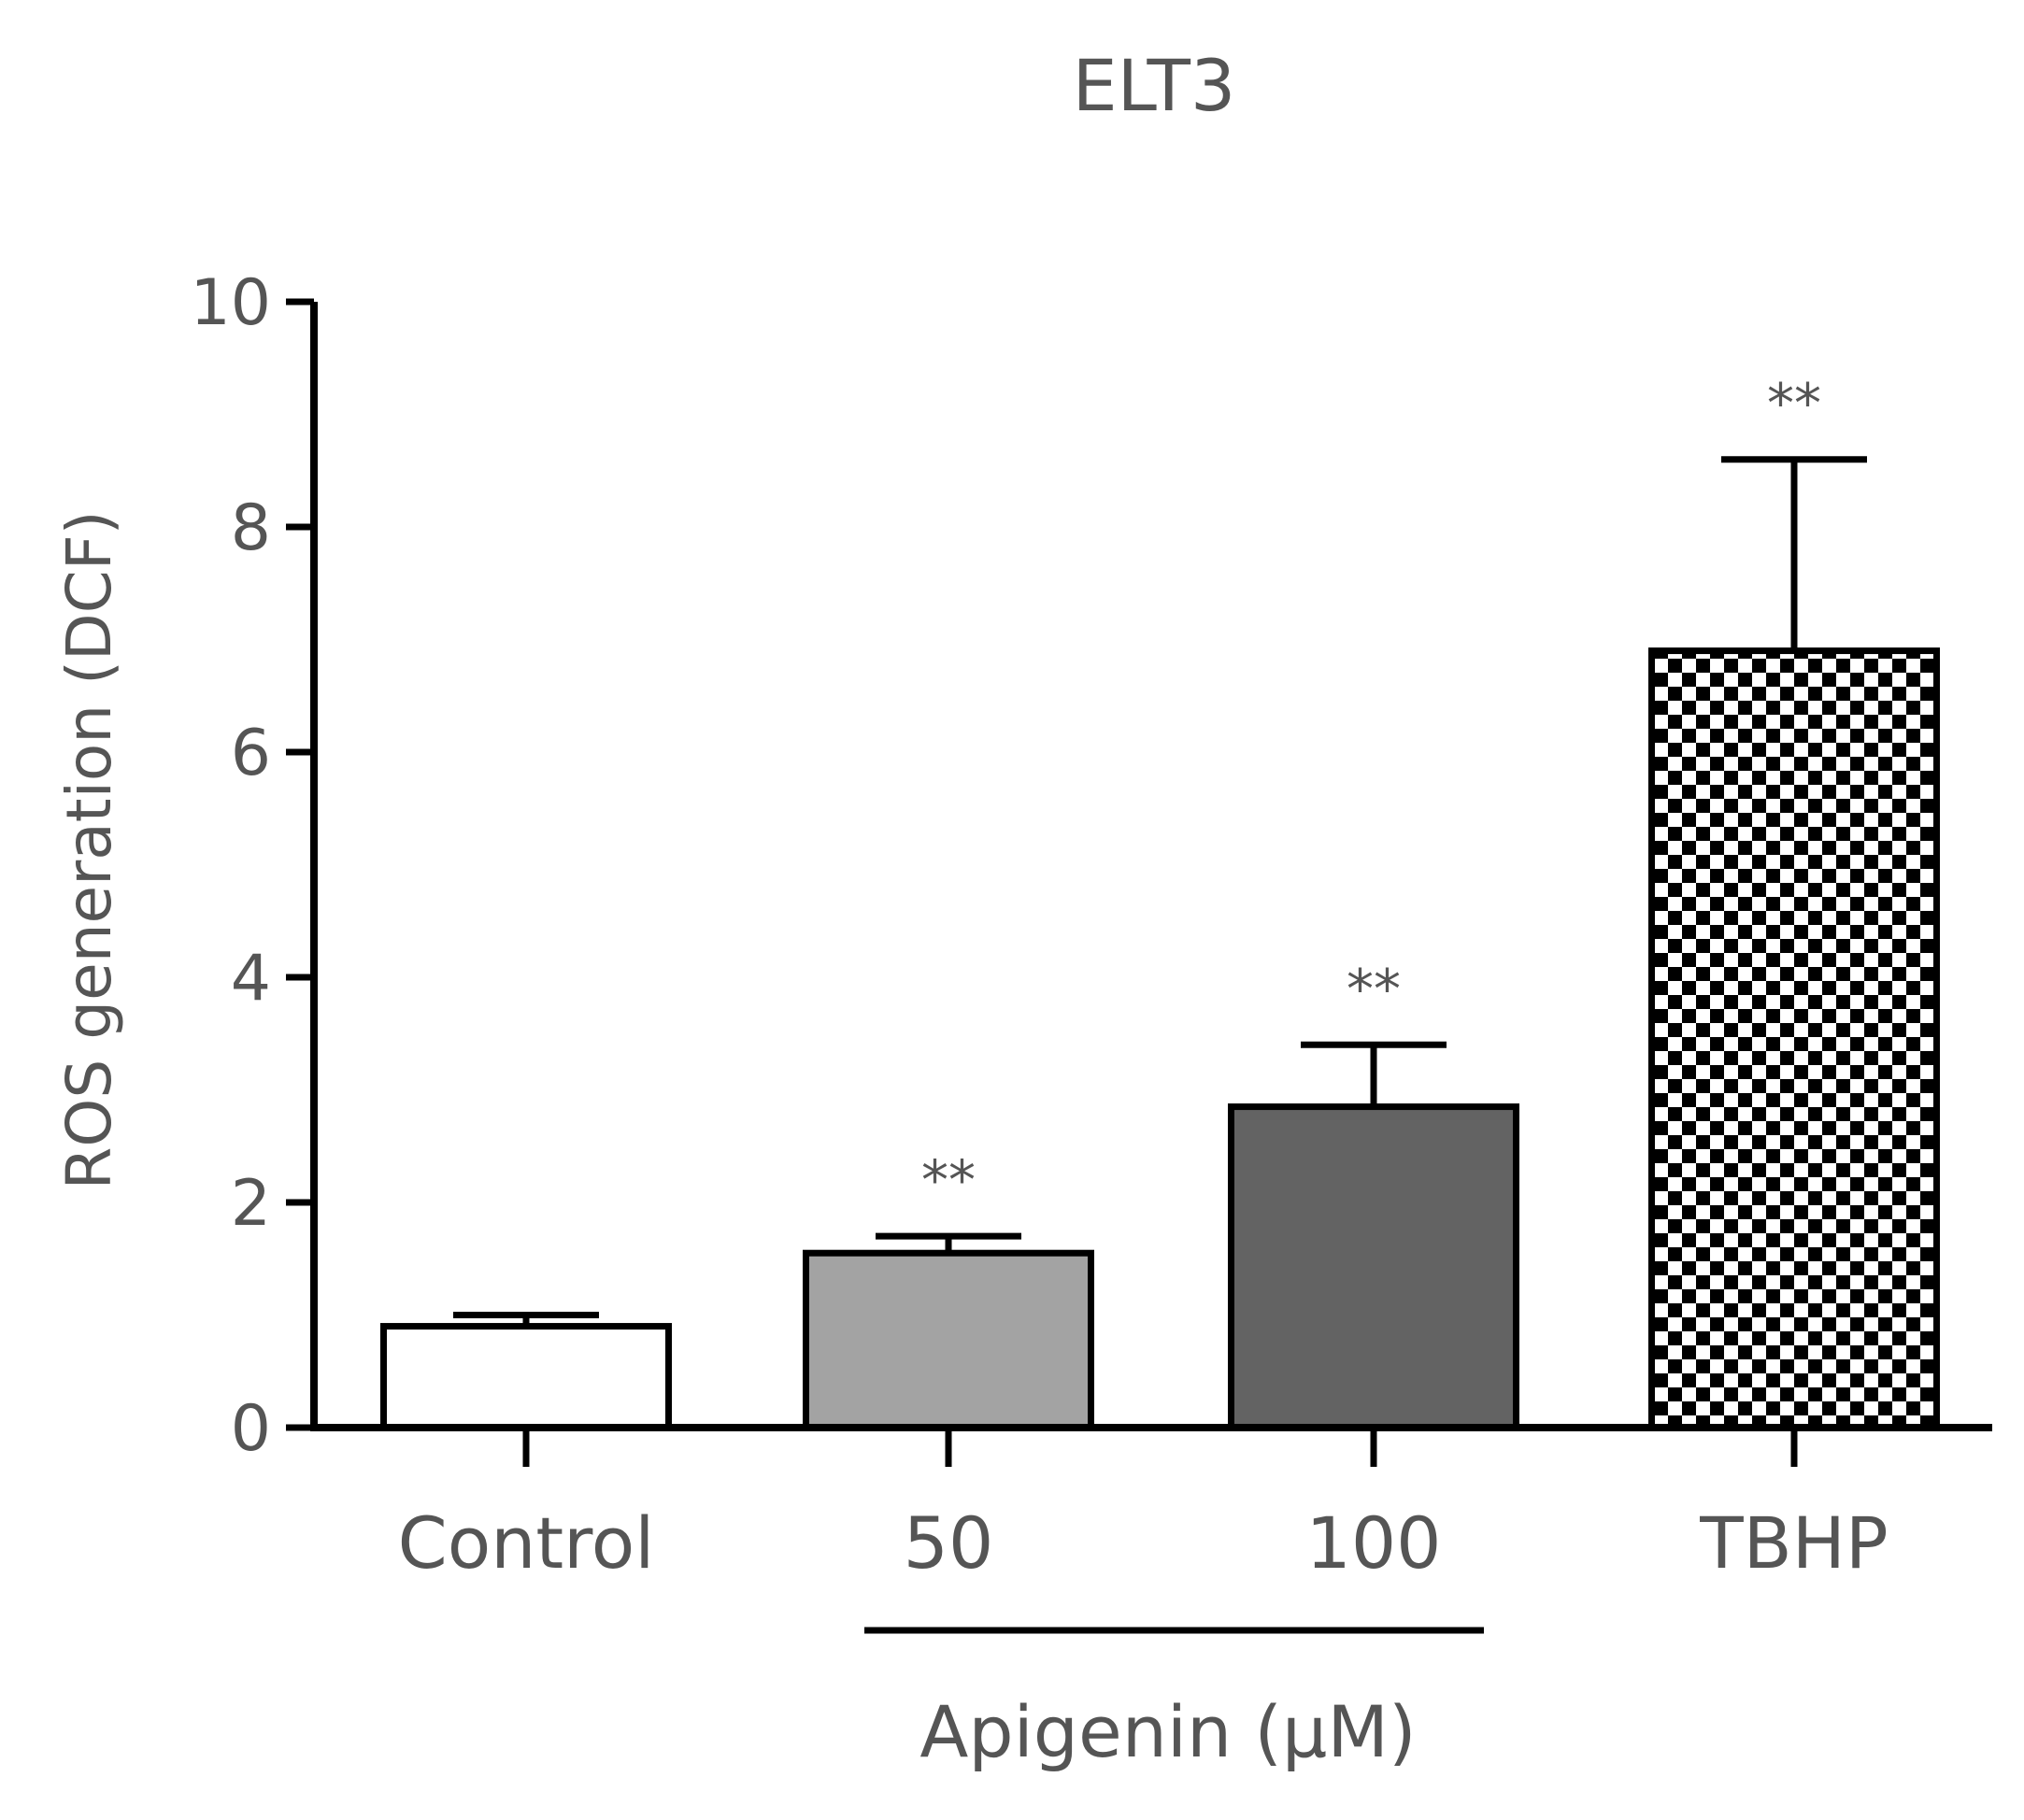 The width and height of the screenshot is (2024, 1820). Describe the element at coordinates (251, 528) in the screenshot. I see `y-tick-label: 8` at that location.